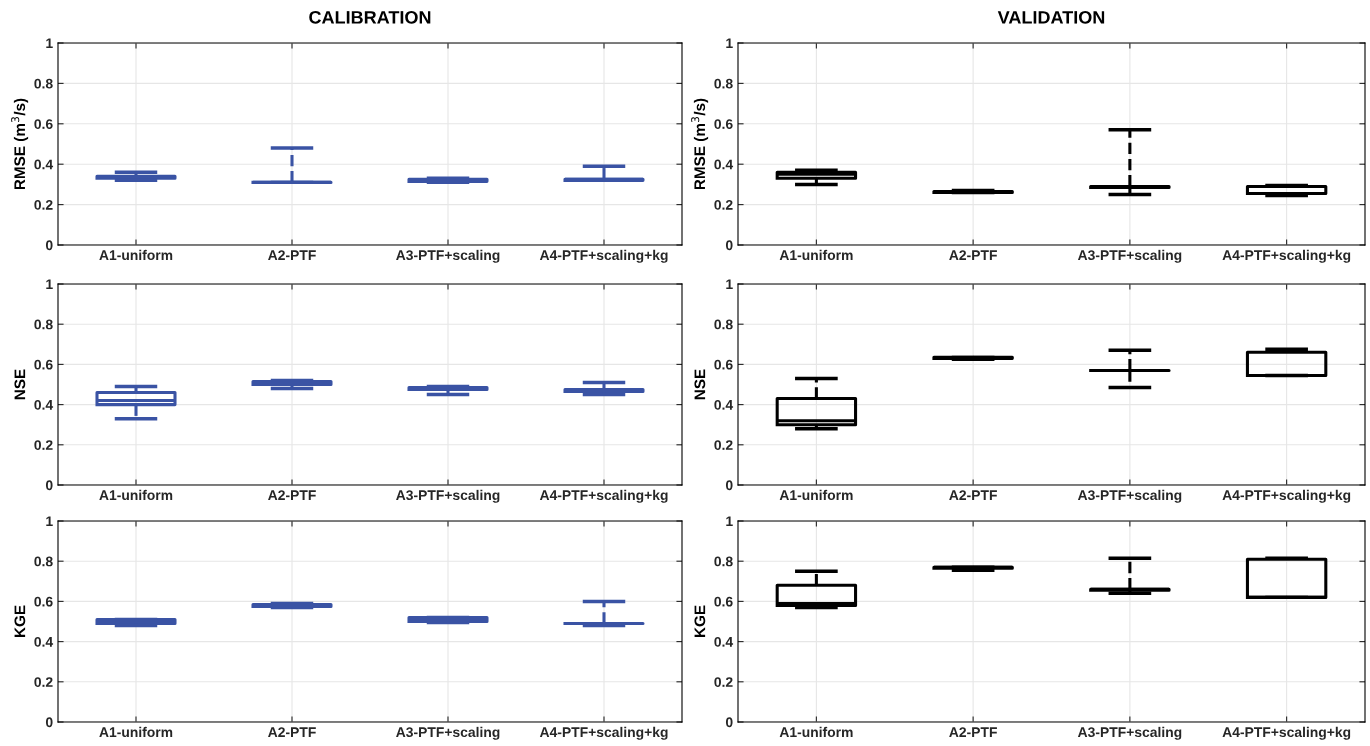 The height and width of the screenshot is (746, 1370). What do you see at coordinates (1051, 17) in the screenshot?
I see `chart-title: VALIDATION` at bounding box center [1051, 17].